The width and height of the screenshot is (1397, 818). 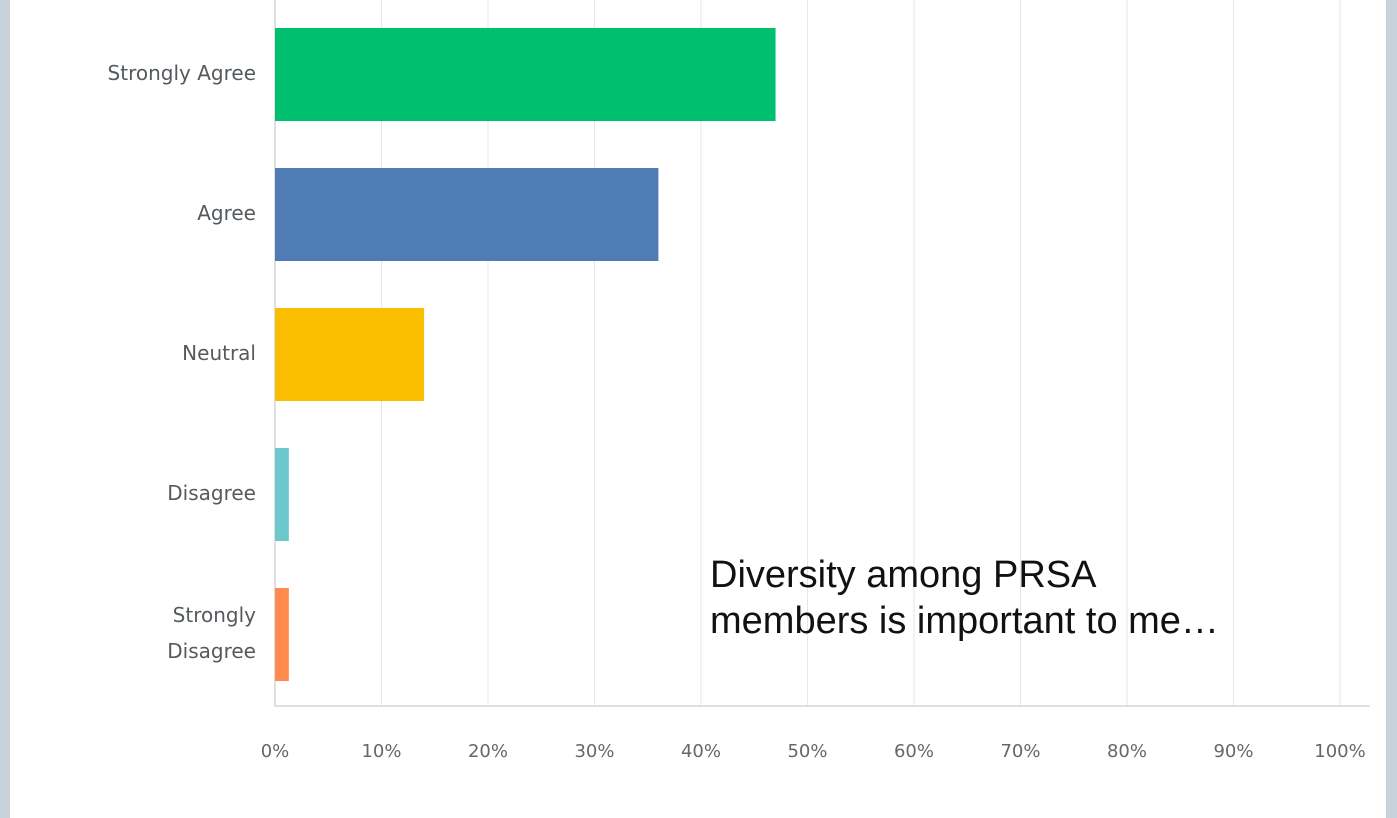 I want to click on x-tick-label: 40%, so click(x=701, y=751).